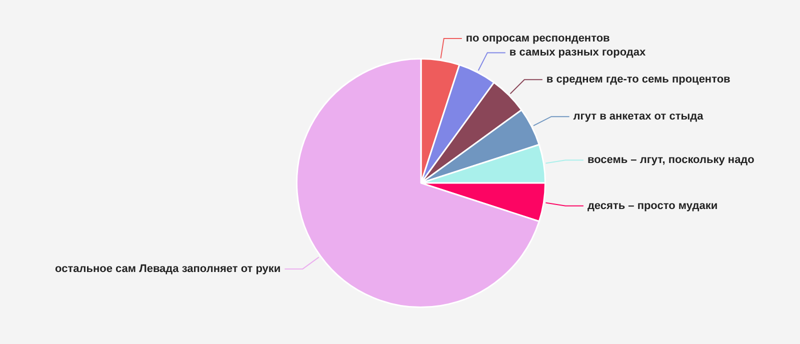 This screenshot has width=800, height=344. Describe the element at coordinates (638, 116) in the screenshot. I see `slice-label: лгут в анкетах от стыда` at that location.